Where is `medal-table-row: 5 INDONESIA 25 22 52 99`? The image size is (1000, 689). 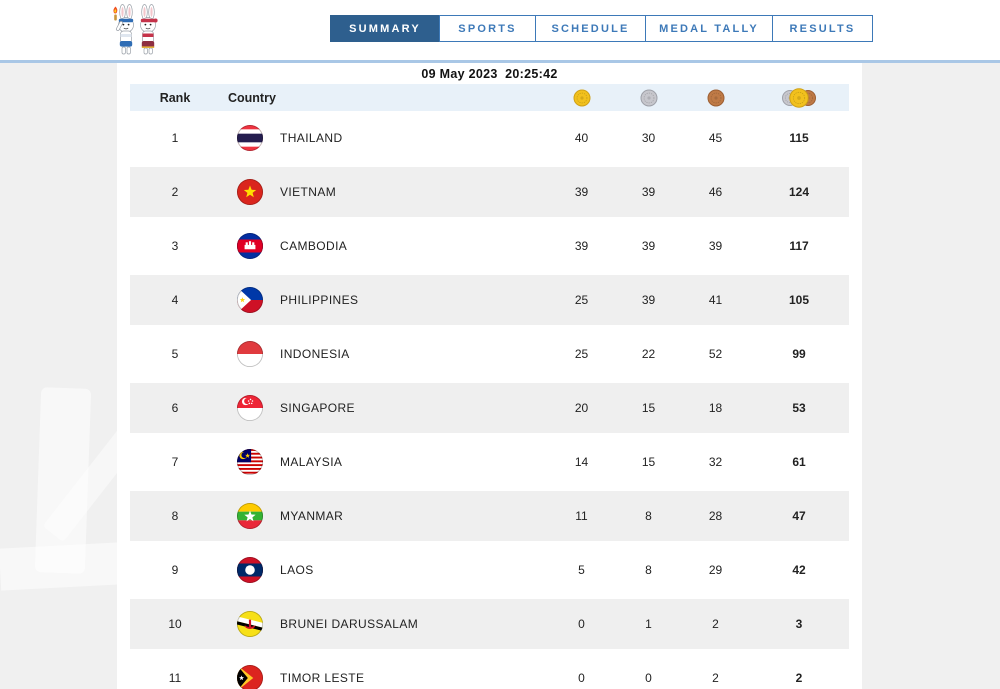 medal-table-row: 5 INDONESIA 25 22 52 99 is located at coordinates (489, 354).